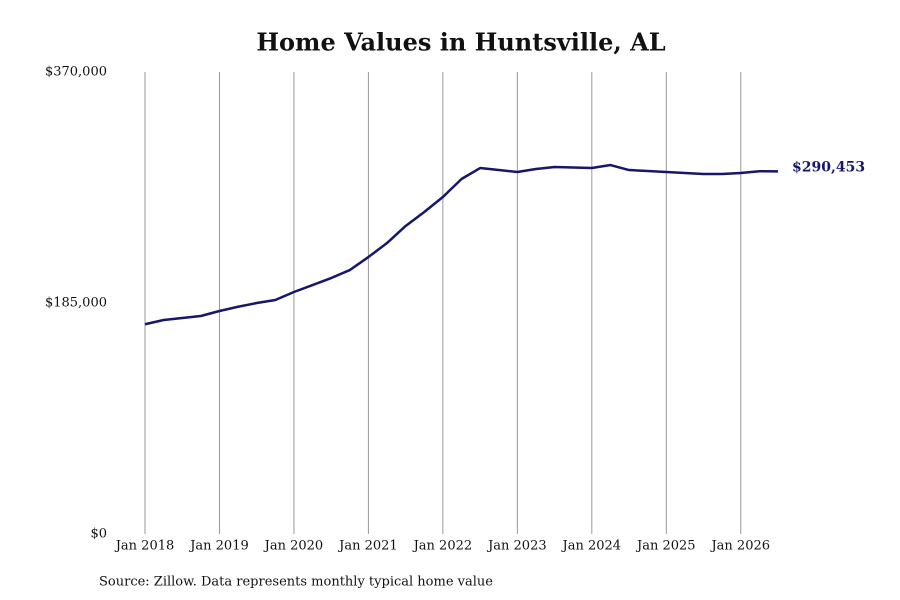 The image size is (900, 600). What do you see at coordinates (739, 546) in the screenshot?
I see `x-tick-label: Jan 2026` at bounding box center [739, 546].